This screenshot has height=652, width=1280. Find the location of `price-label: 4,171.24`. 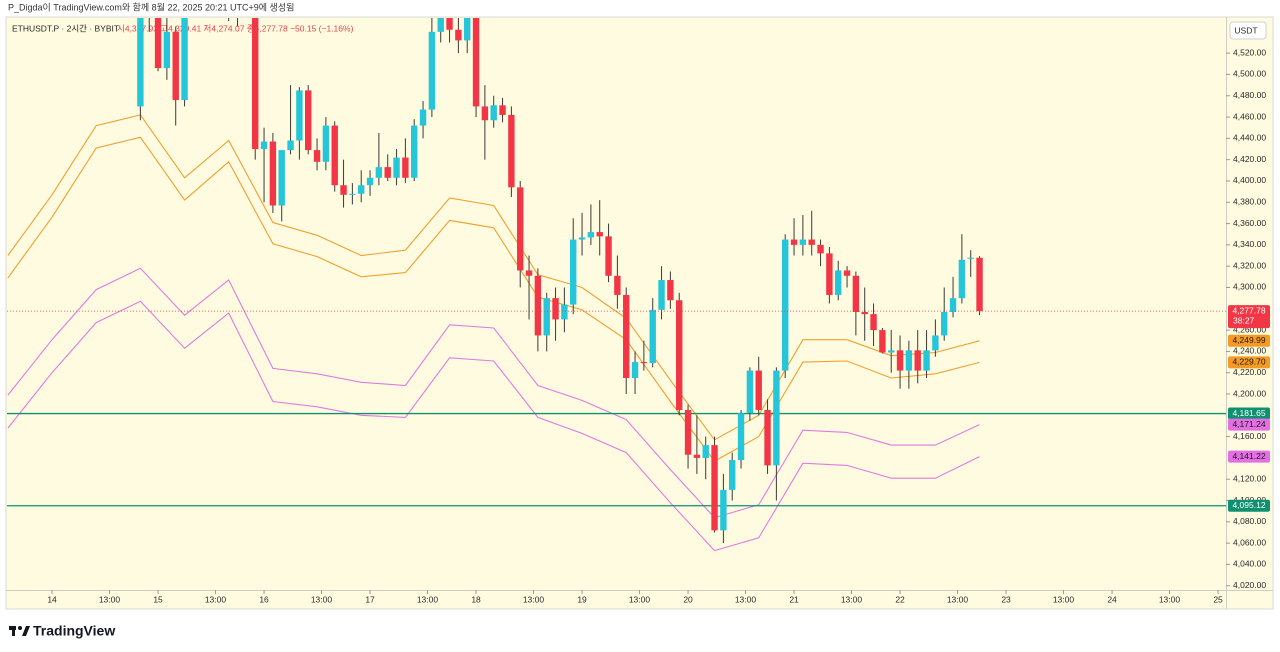

price-label: 4,171.24 is located at coordinates (1248, 424).